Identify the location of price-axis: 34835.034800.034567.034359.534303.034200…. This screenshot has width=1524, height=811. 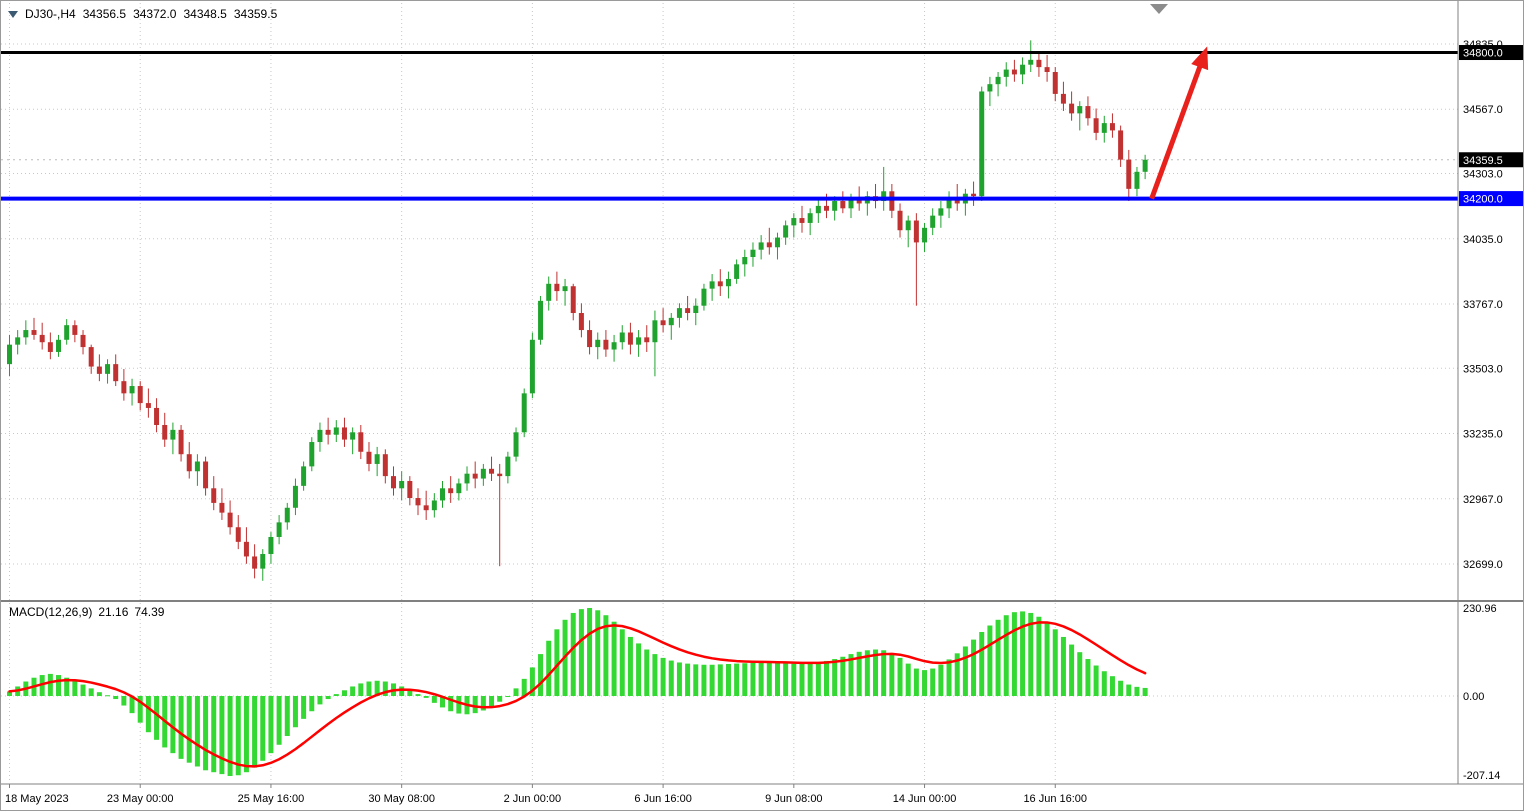
(1491, 410).